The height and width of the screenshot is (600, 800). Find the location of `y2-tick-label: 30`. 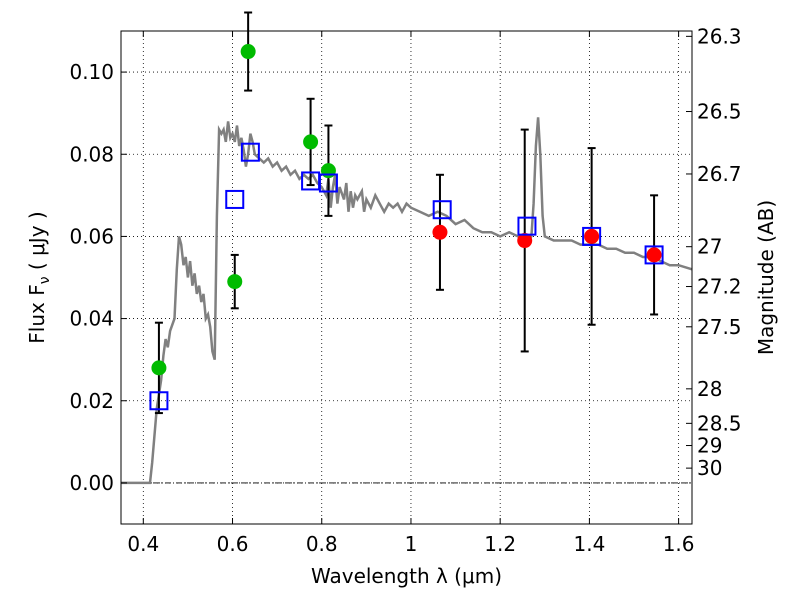

y2-tick-label: 30 is located at coordinates (709, 468).